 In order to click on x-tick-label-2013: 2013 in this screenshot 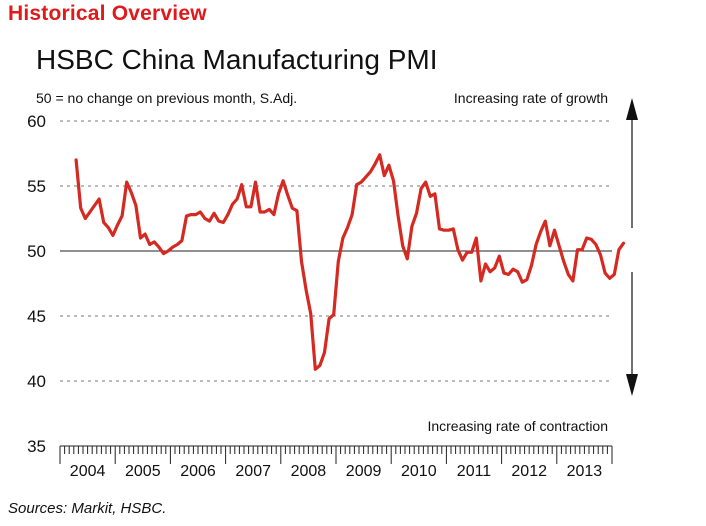, I will do `click(585, 471)`.